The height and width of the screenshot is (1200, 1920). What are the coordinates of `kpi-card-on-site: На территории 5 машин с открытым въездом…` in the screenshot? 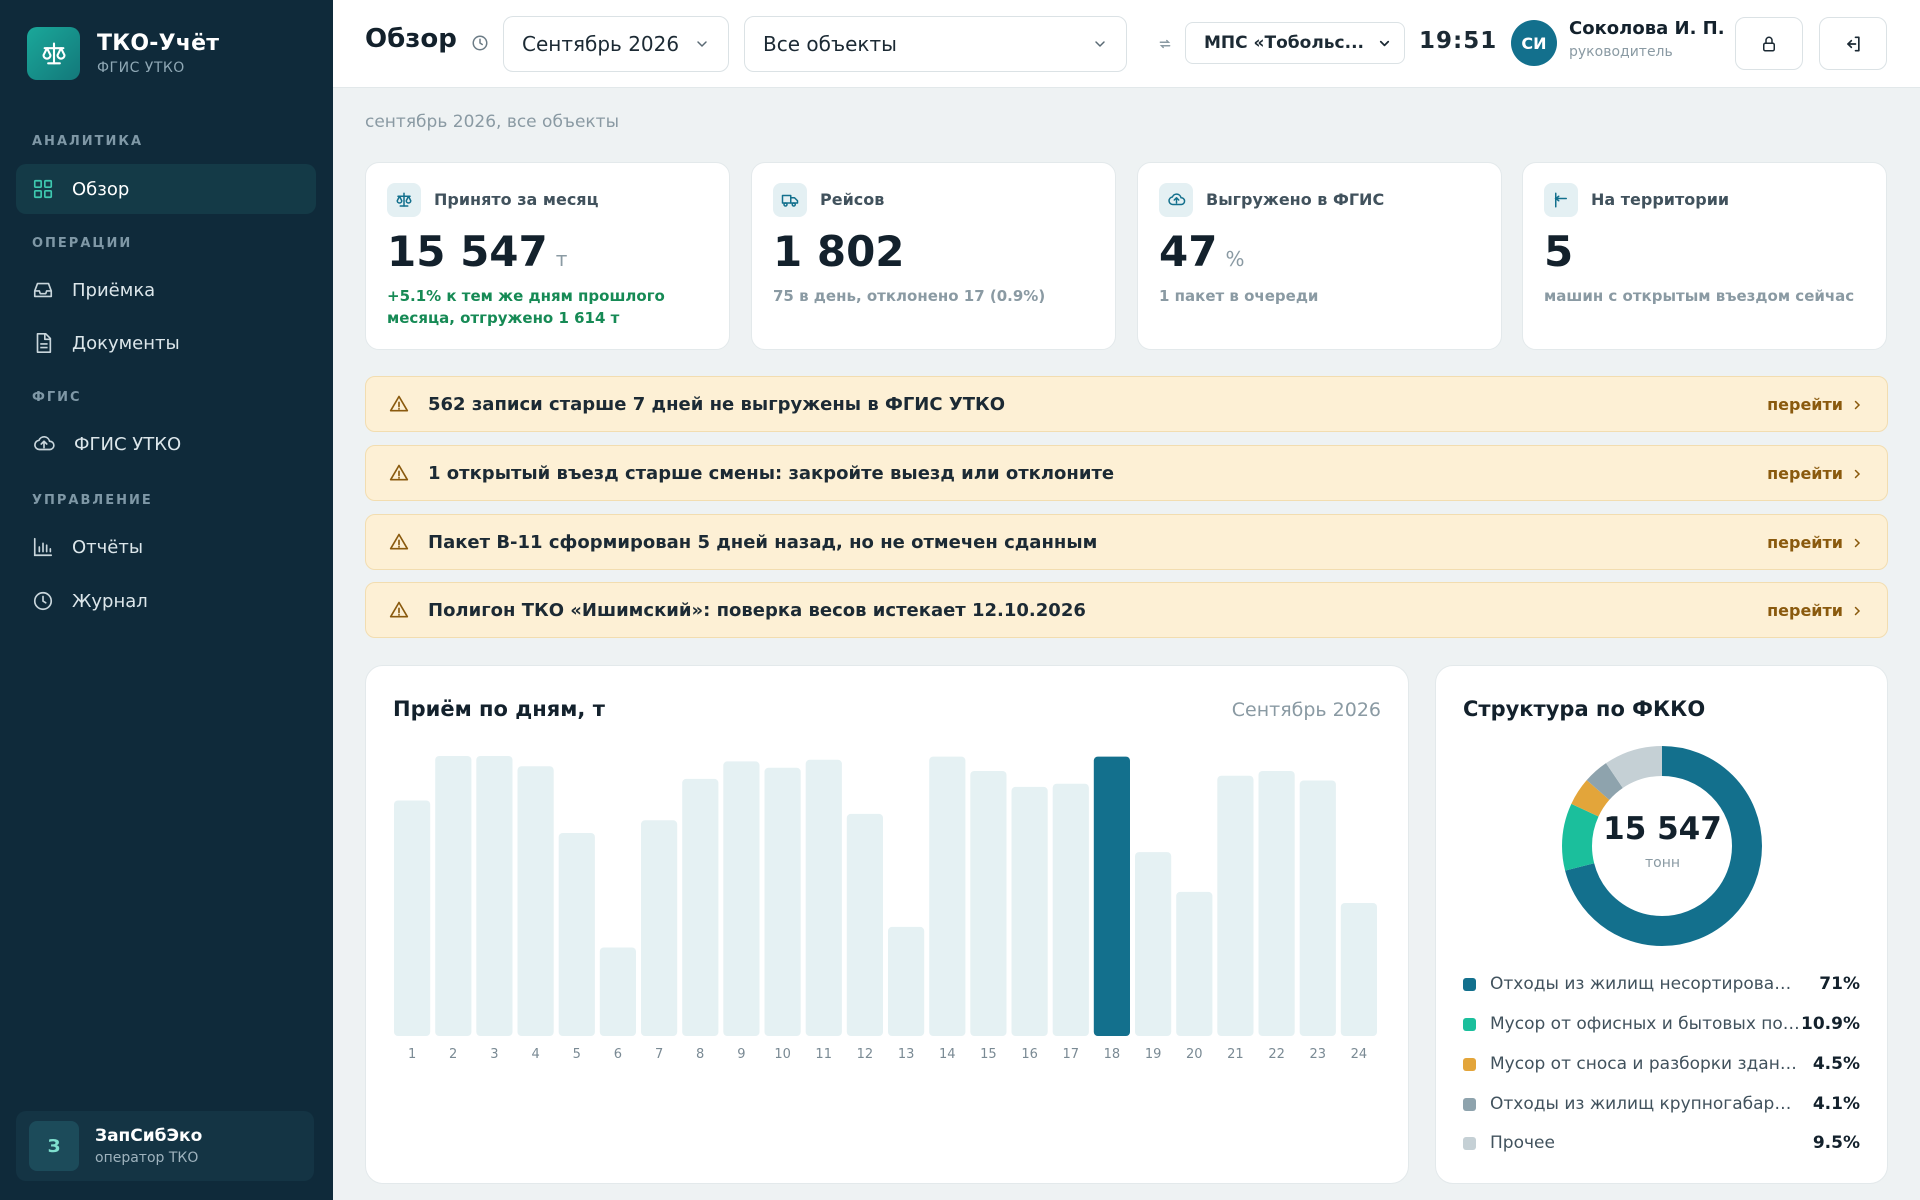 It's located at (1704, 256).